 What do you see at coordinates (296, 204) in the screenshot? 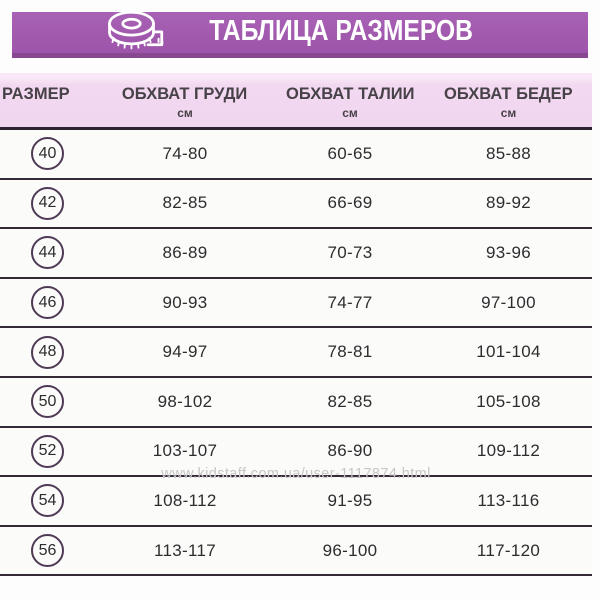
I see `table-row: 42 82-85 66-69 89-92` at bounding box center [296, 204].